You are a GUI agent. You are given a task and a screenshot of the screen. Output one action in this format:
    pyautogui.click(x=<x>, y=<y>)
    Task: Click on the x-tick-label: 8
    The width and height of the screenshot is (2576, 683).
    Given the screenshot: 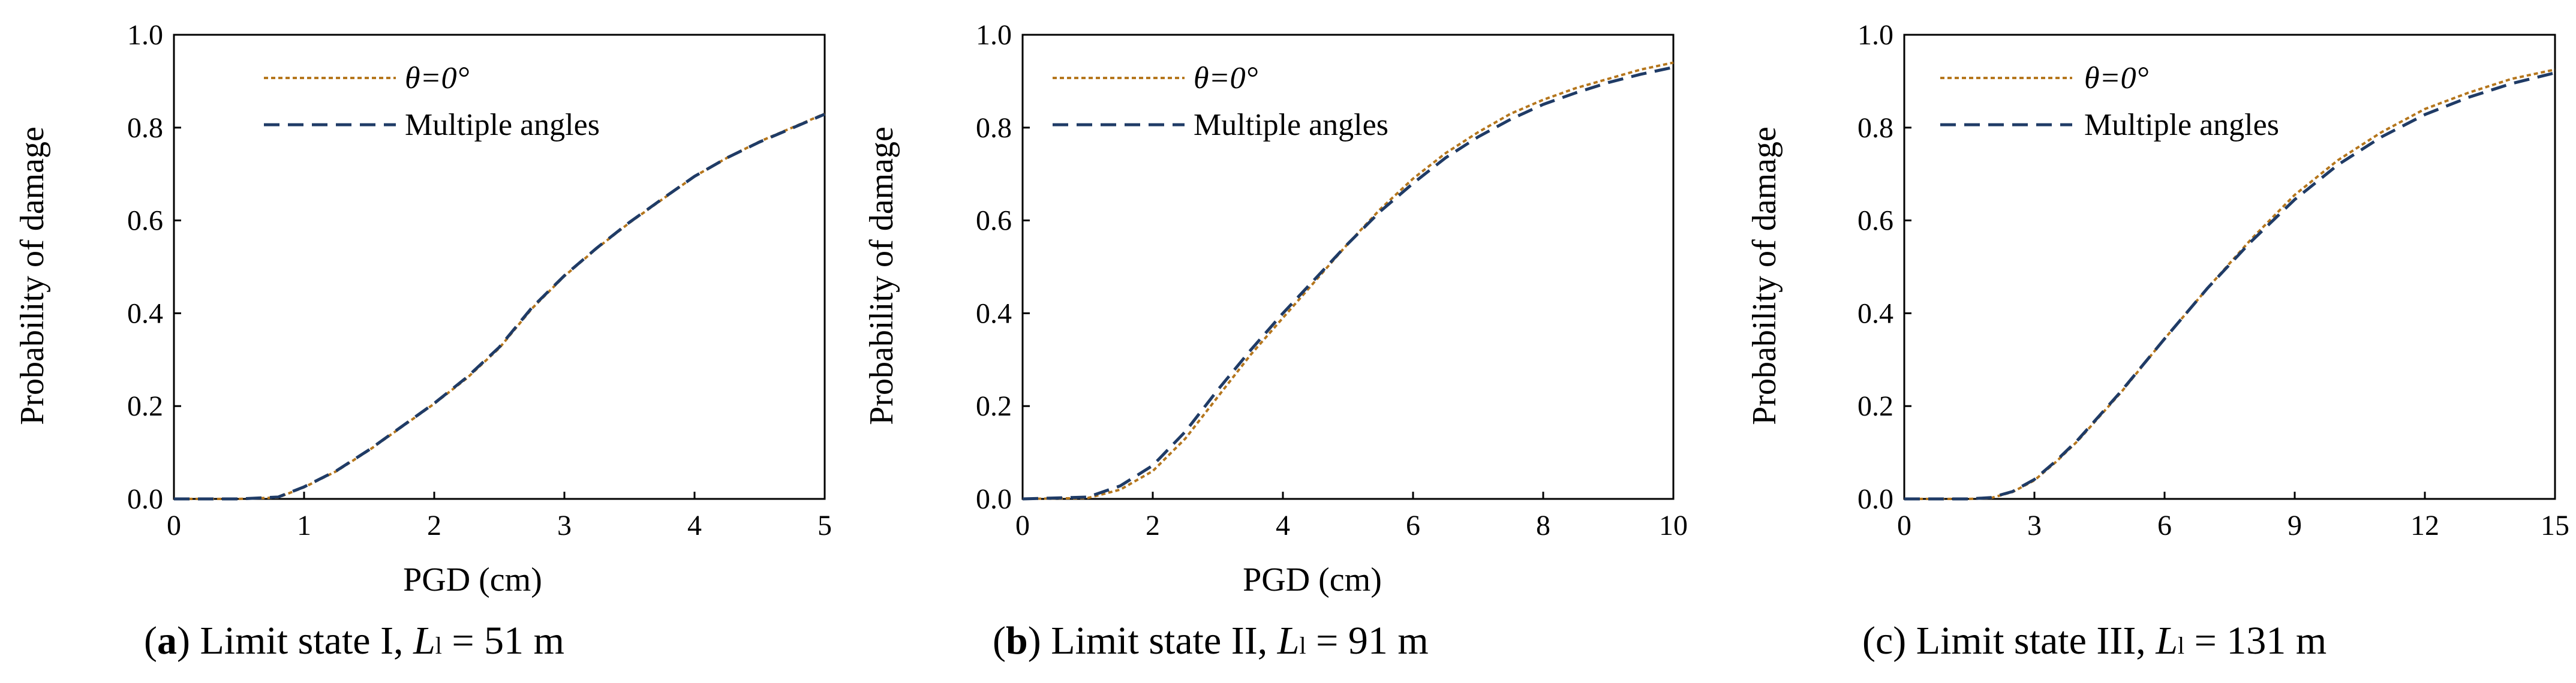 What is the action you would take?
    pyautogui.click(x=1543, y=525)
    